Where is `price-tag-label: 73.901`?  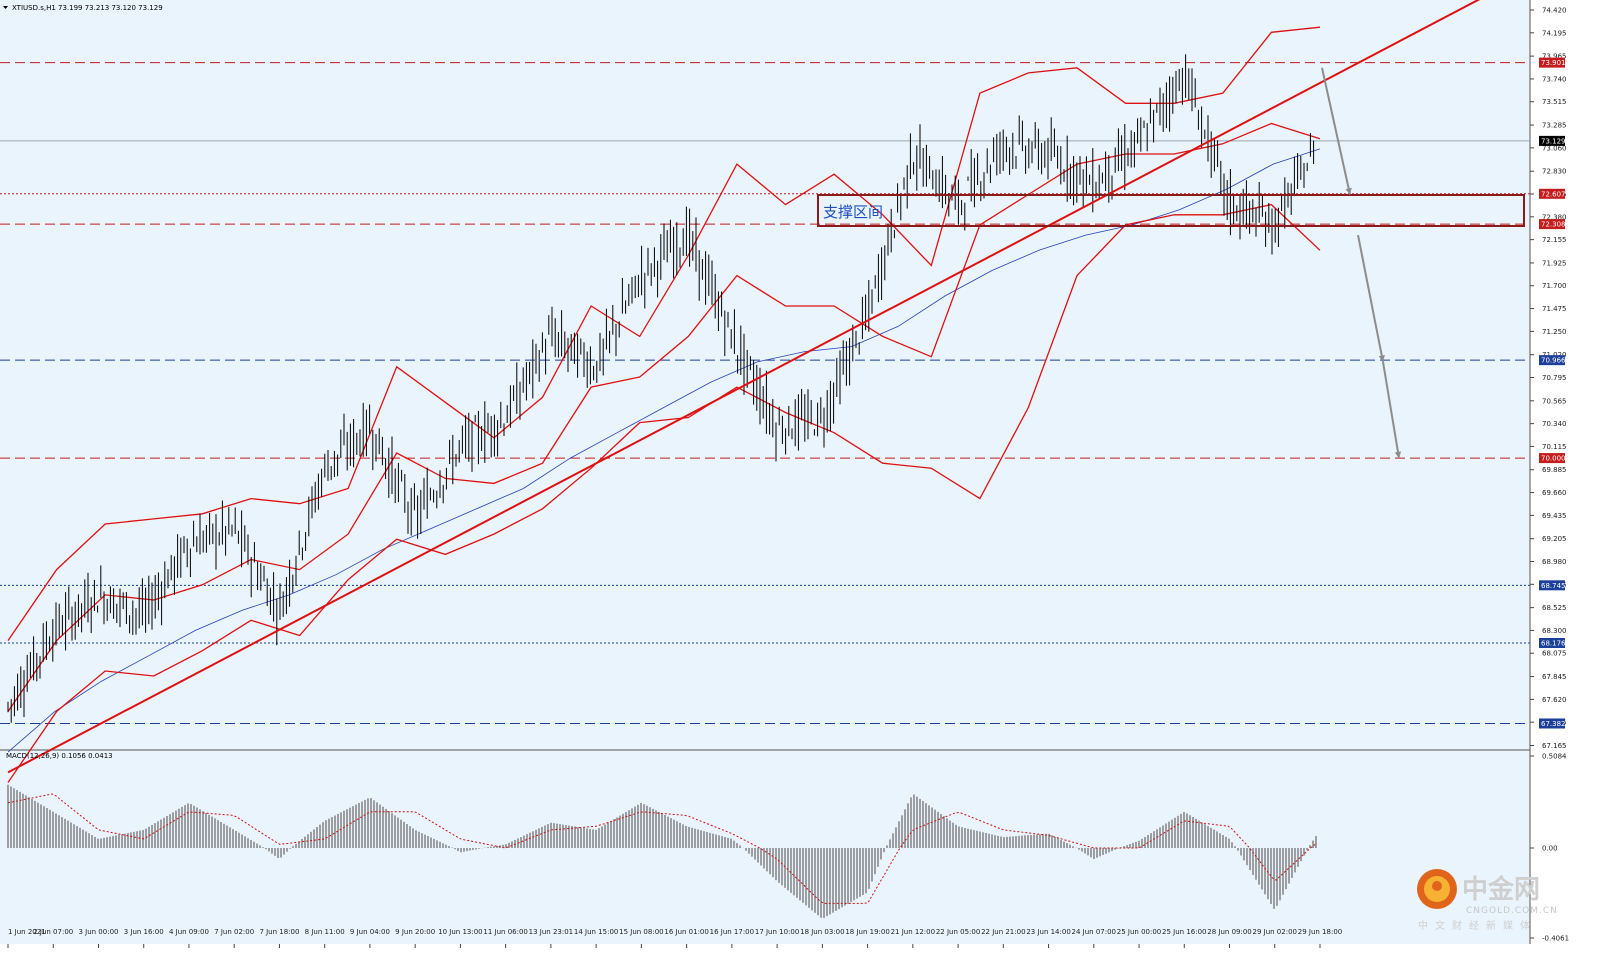 price-tag-label: 73.901 is located at coordinates (1553, 63).